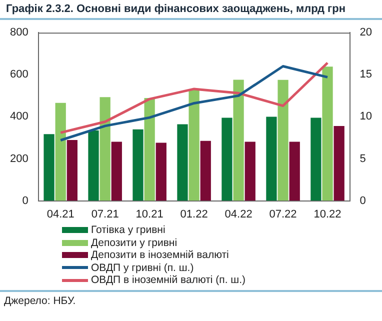 The width and height of the screenshot is (382, 321). What do you see at coordinates (363, 200) in the screenshot?
I see `y2-tick-label: 0` at bounding box center [363, 200].